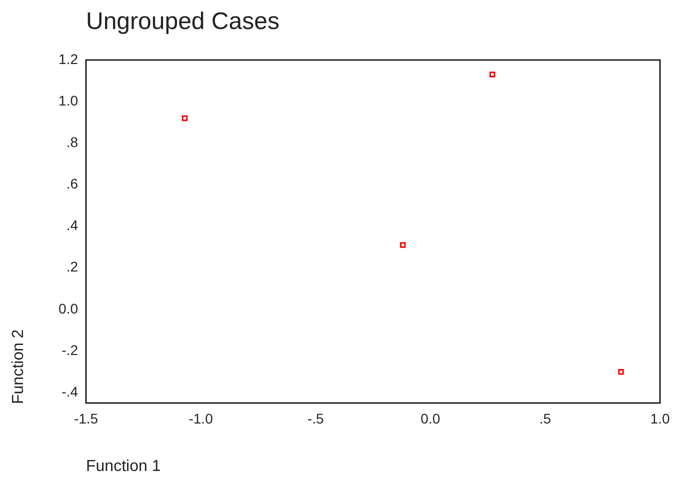 This screenshot has width=675, height=486. What do you see at coordinates (545, 418) in the screenshot?
I see `x-tick-label: .5` at bounding box center [545, 418].